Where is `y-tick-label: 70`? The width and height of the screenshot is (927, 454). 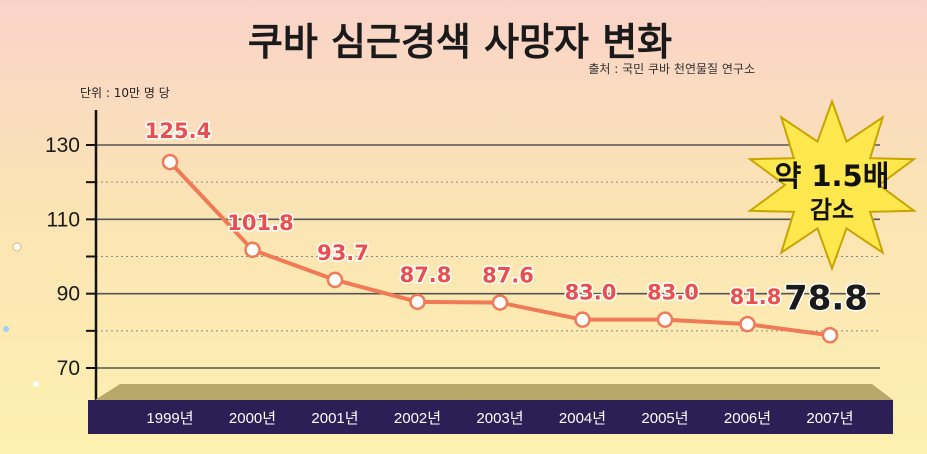
y-tick-label: 70 is located at coordinates (68, 368).